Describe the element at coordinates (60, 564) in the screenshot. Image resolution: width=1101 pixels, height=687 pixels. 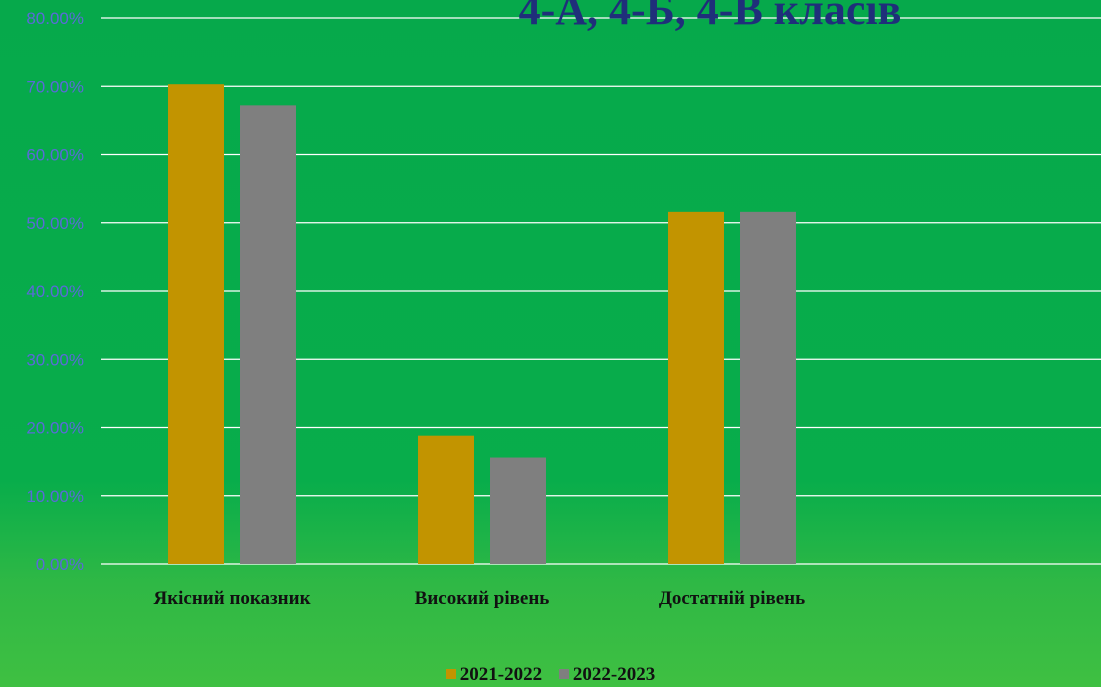
I see `y-tick-label: 0.00%` at that location.